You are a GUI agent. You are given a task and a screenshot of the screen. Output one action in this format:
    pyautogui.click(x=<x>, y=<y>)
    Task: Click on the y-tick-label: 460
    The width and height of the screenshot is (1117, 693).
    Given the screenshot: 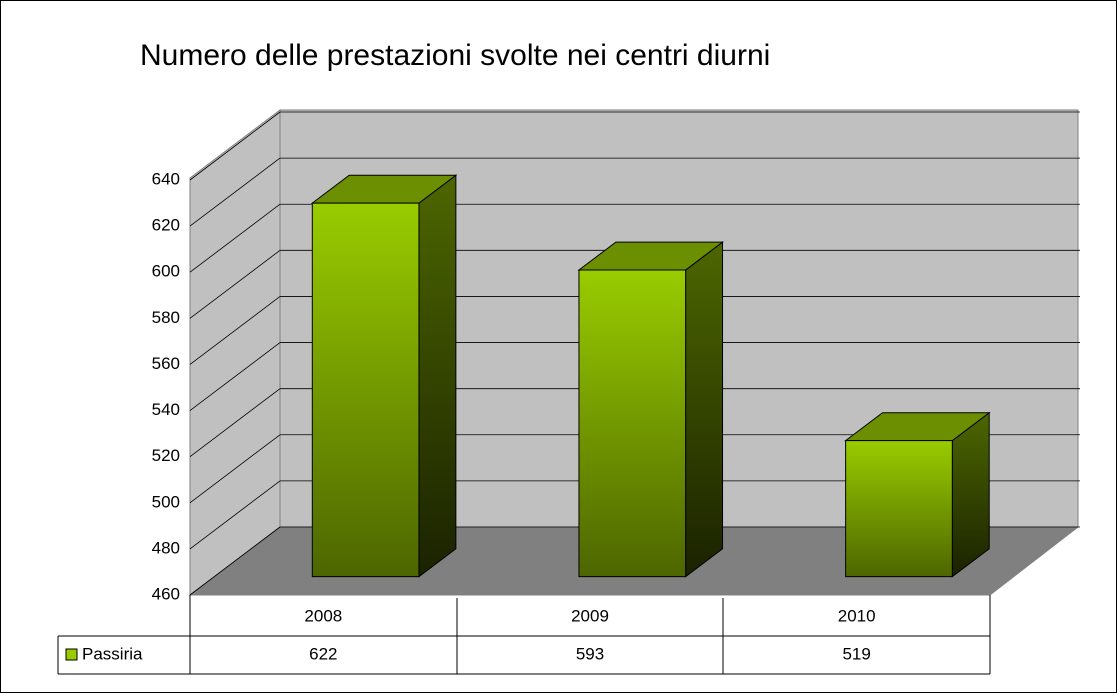 What is the action you would take?
    pyautogui.click(x=166, y=593)
    